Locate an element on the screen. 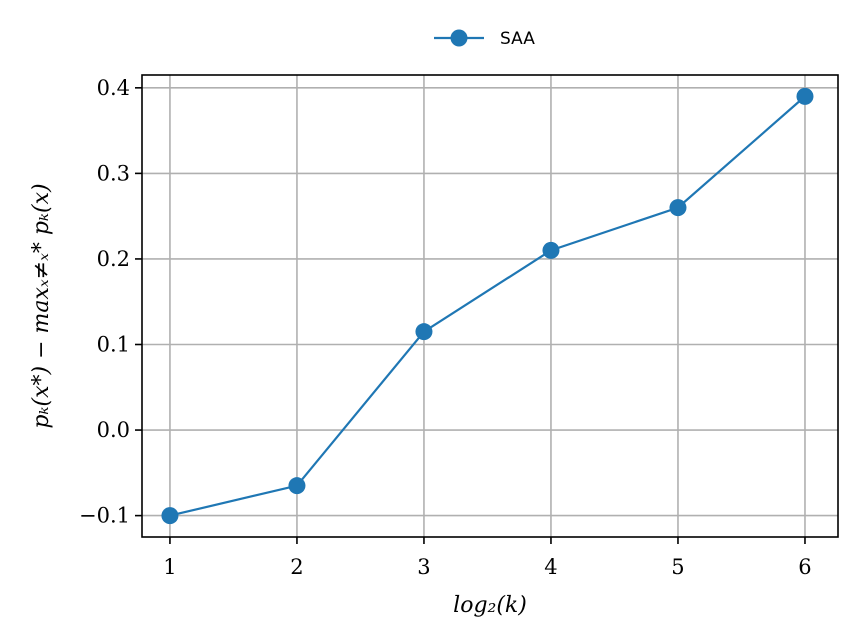 This screenshot has width=859, height=640. x-tick-label: 1 is located at coordinates (169, 567).